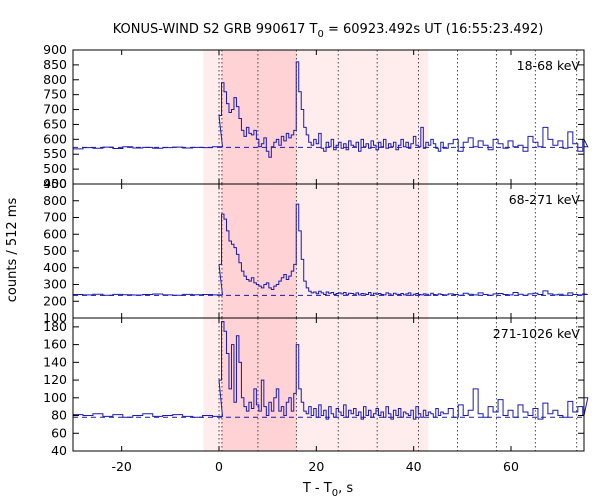 The width and height of the screenshot is (600, 500). Describe the element at coordinates (55, 94) in the screenshot. I see `y-tick-label: 750` at that location.